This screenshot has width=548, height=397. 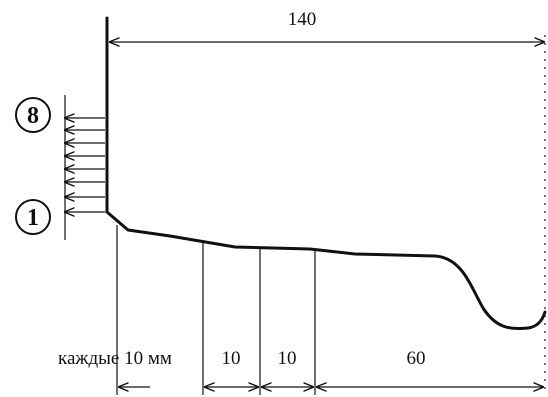 I want to click on marker-label-8: 8, so click(x=33, y=116).